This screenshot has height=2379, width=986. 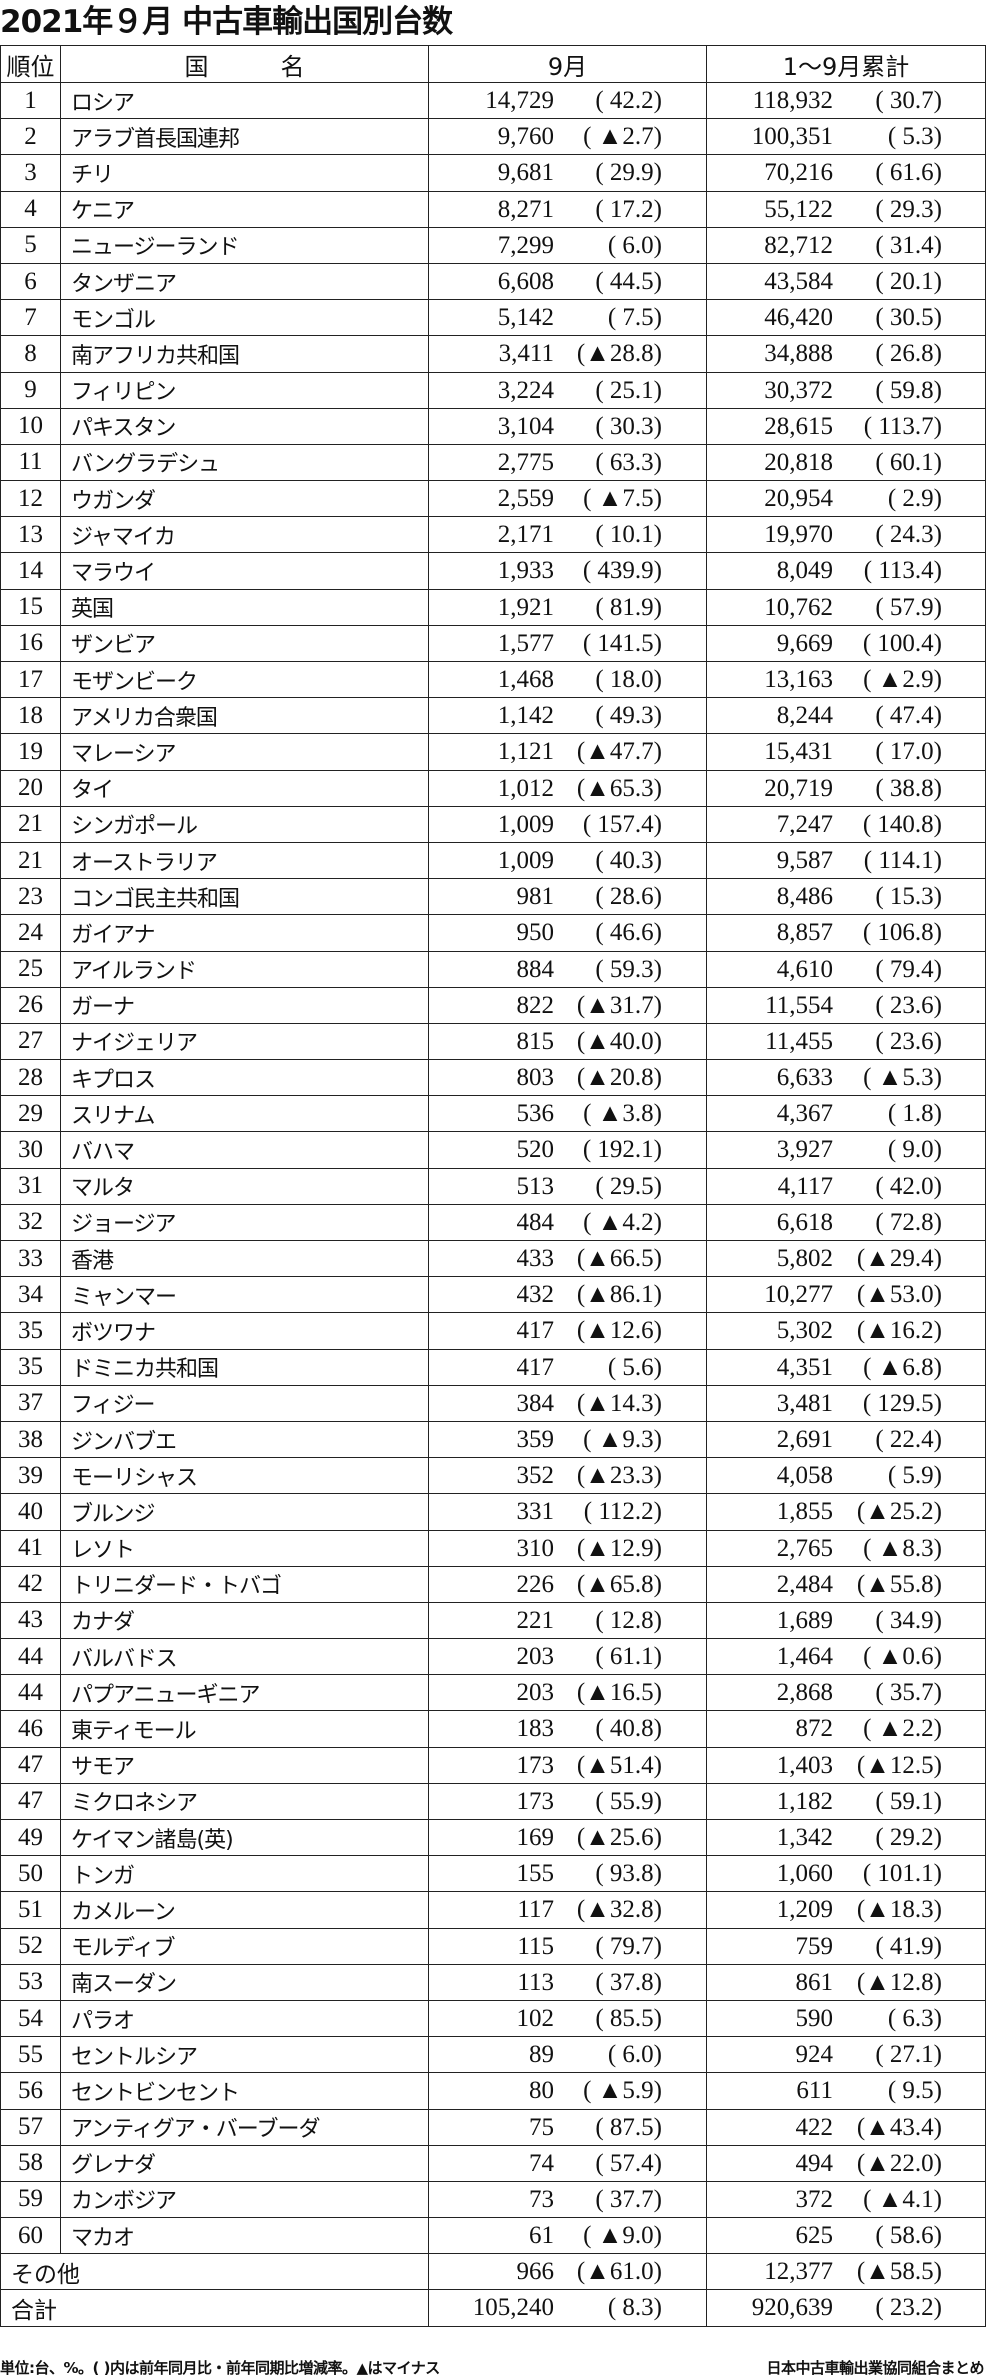 I want to click on unit-count: 815, so click(x=535, y=1041).